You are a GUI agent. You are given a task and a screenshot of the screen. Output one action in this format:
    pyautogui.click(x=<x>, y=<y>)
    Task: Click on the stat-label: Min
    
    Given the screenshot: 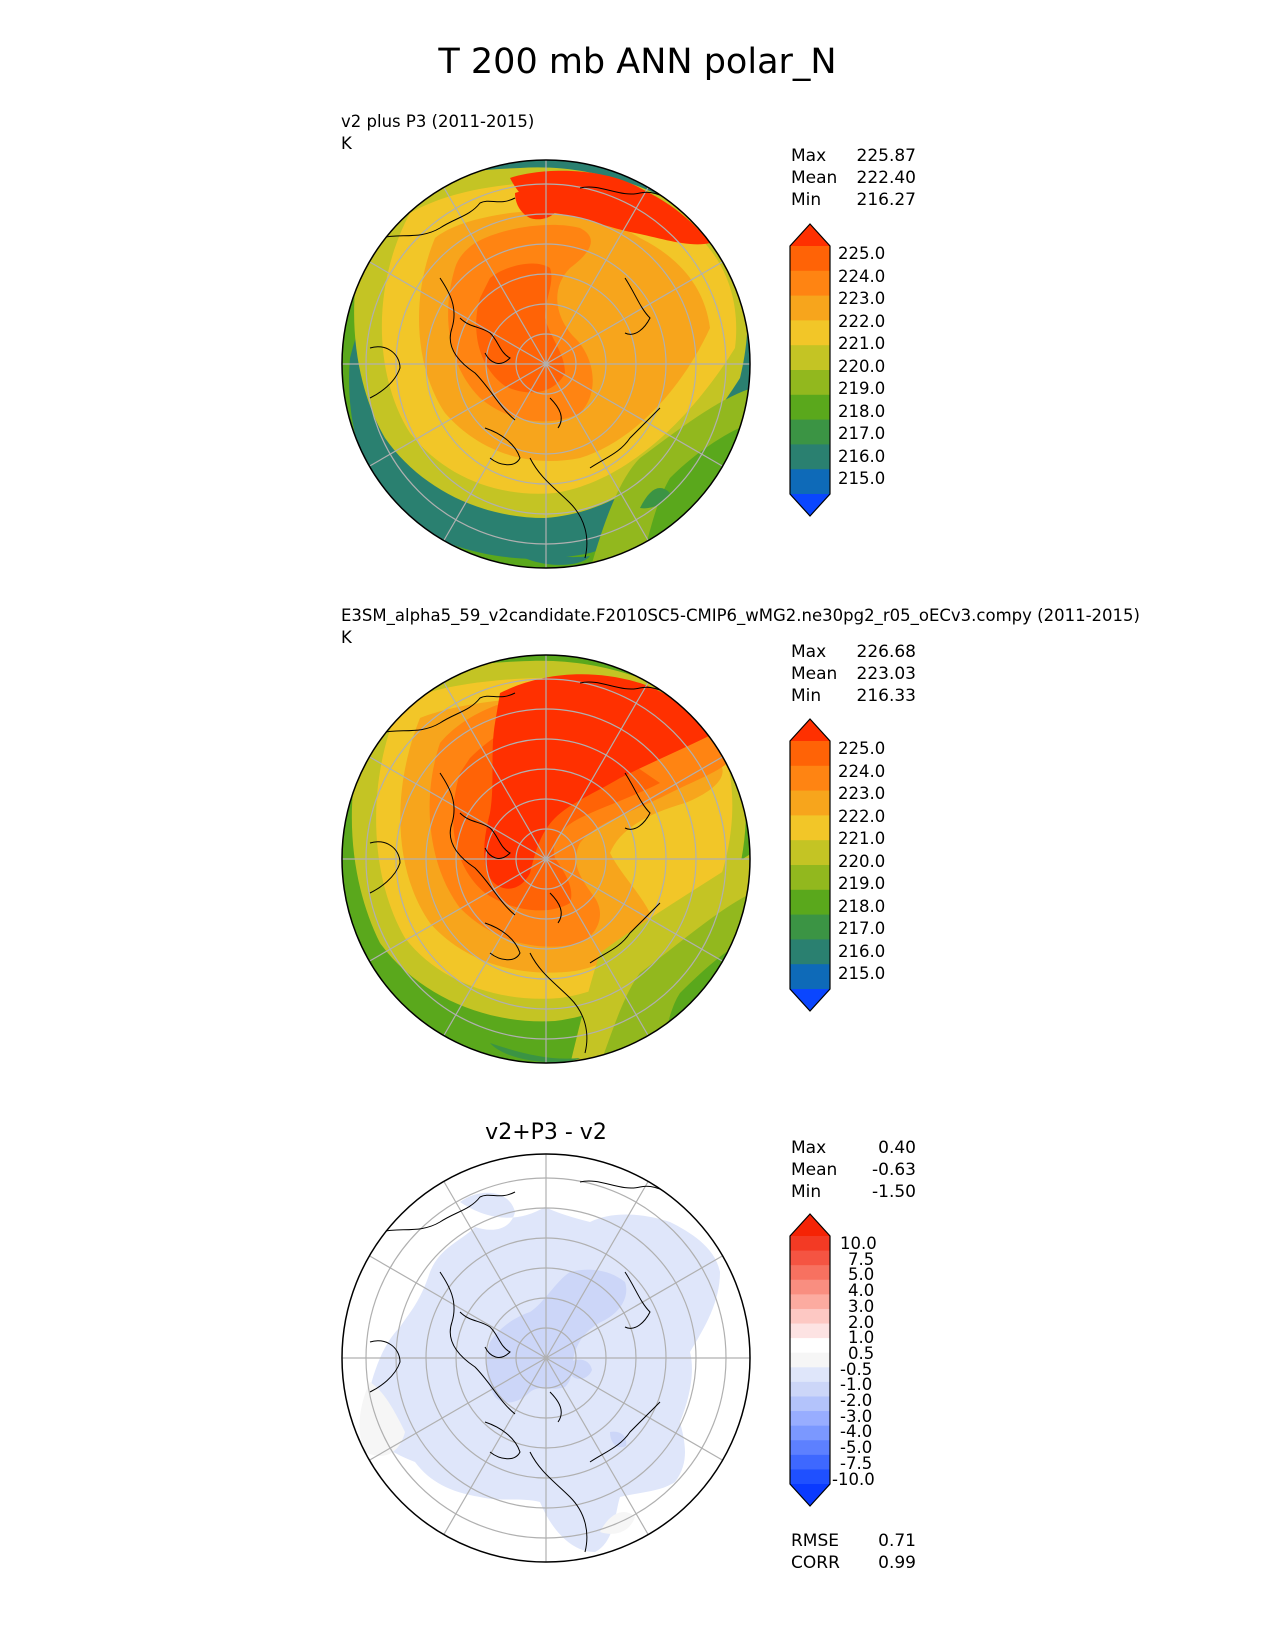 What is the action you would take?
    pyautogui.click(x=806, y=200)
    